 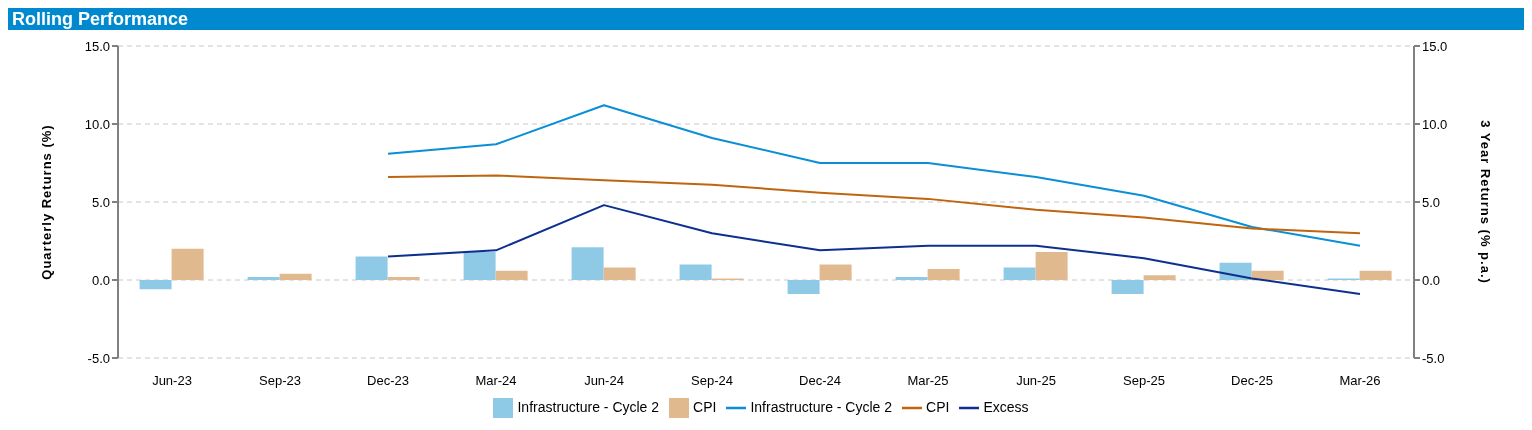 I want to click on x-tick-label: Sep-24, so click(x=712, y=381).